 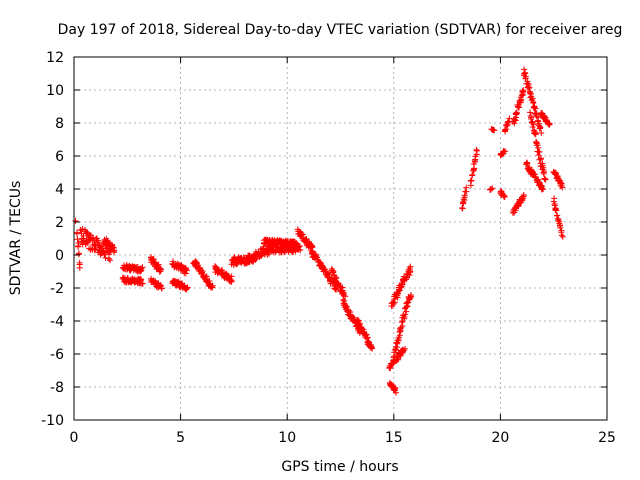 What do you see at coordinates (394, 438) in the screenshot?
I see `x-tick-label: 15` at bounding box center [394, 438].